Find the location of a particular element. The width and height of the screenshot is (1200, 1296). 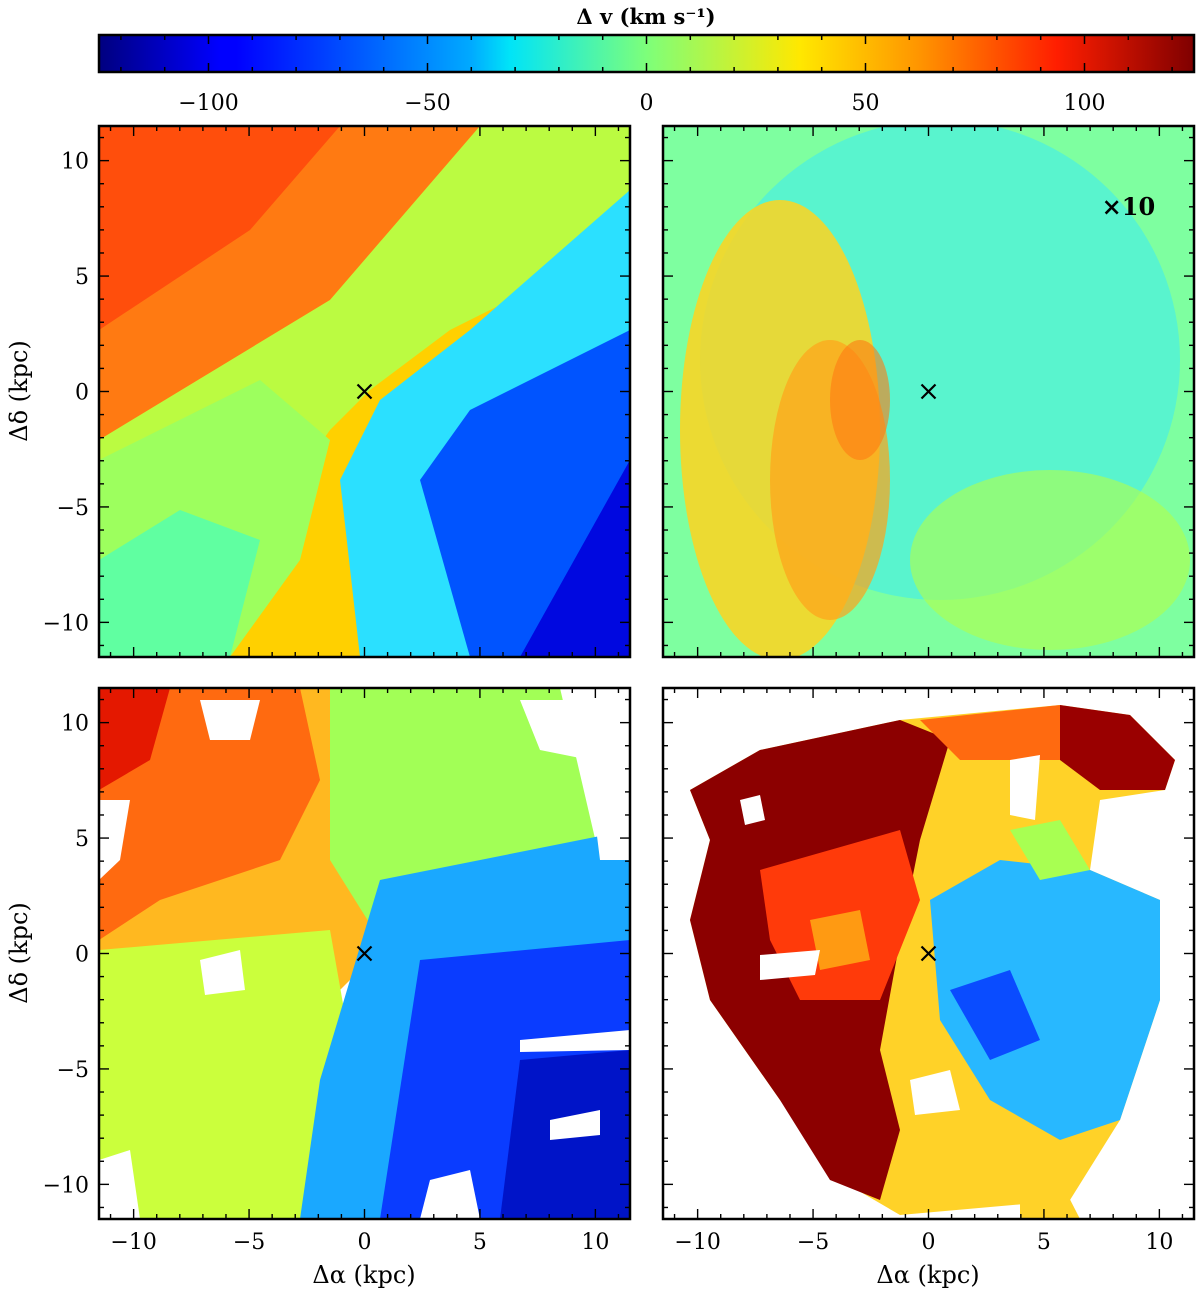

scale-annotation-text: ×10 is located at coordinates (1129, 206).